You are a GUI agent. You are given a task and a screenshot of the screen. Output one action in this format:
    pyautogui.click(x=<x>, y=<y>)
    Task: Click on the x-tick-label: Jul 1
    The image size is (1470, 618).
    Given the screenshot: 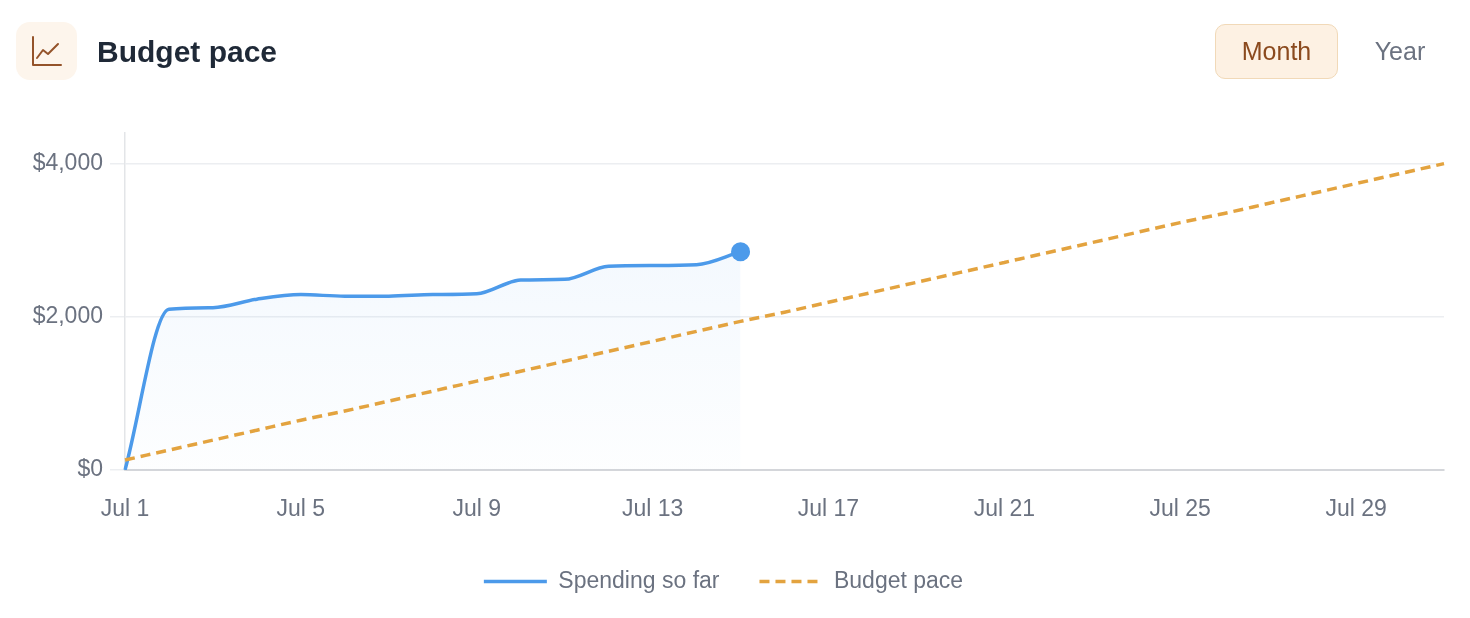 What is the action you would take?
    pyautogui.click(x=125, y=508)
    